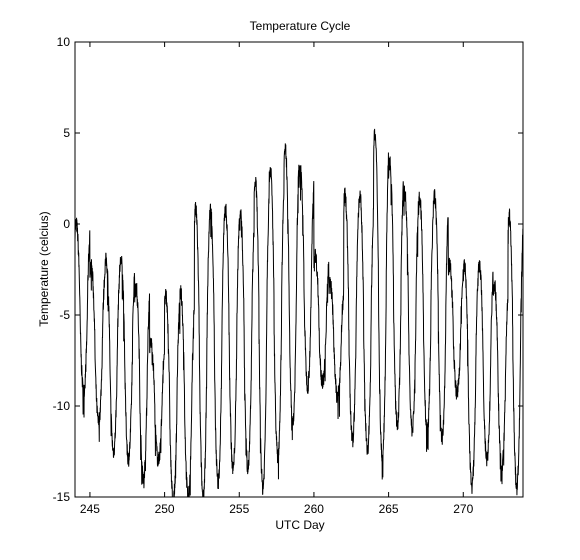 This screenshot has height=560, width=580. Describe the element at coordinates (62, 497) in the screenshot. I see `y-tick-label: -15` at that location.